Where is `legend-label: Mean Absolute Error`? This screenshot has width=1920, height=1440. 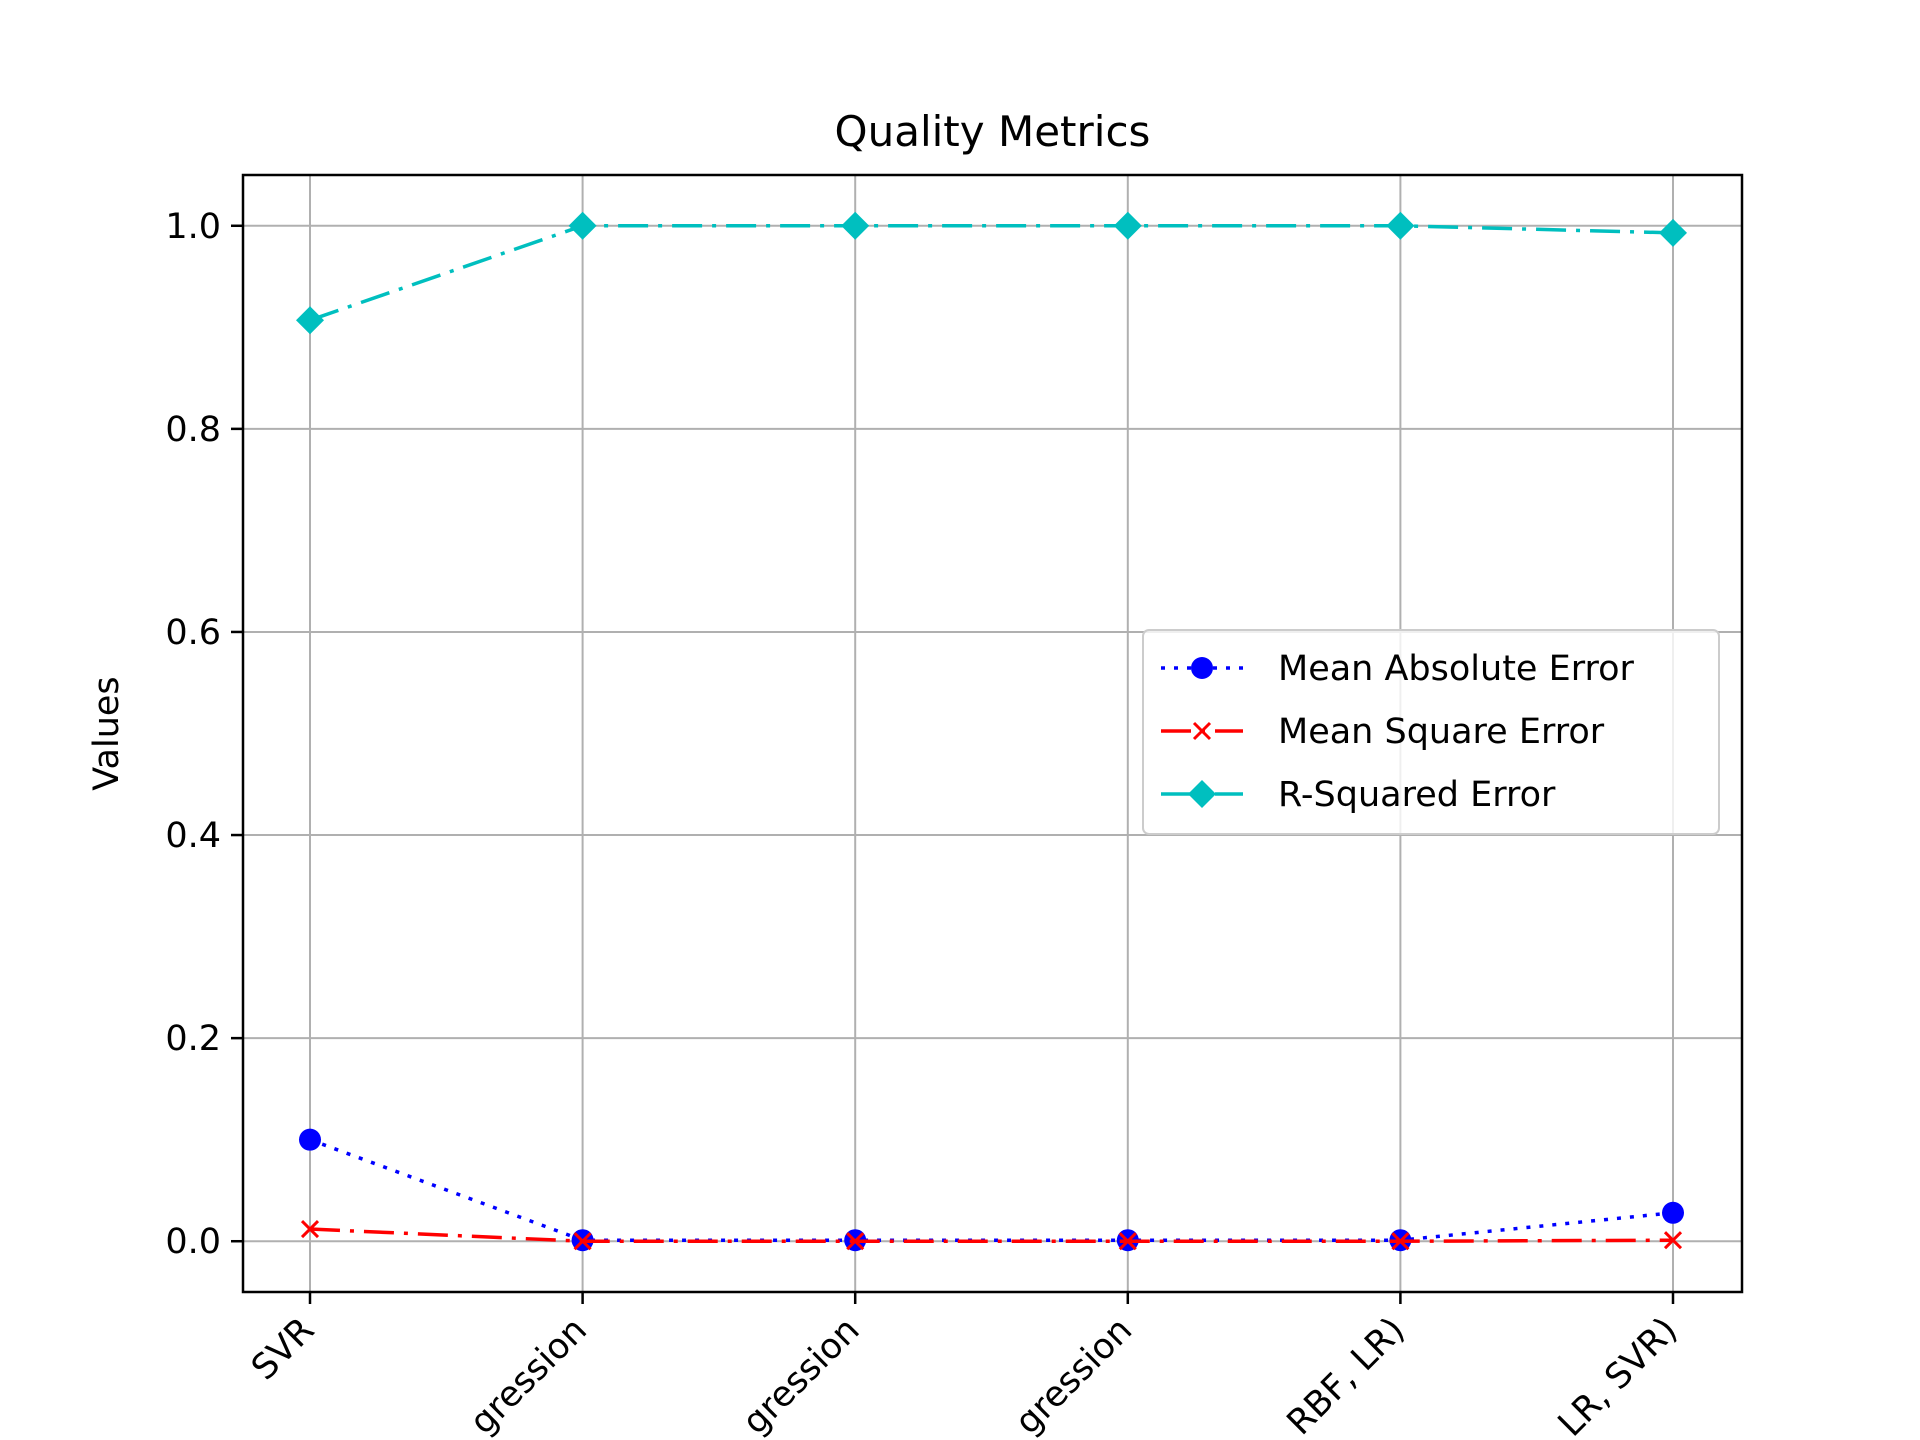
legend-label: Mean Absolute Error is located at coordinates (1456, 669).